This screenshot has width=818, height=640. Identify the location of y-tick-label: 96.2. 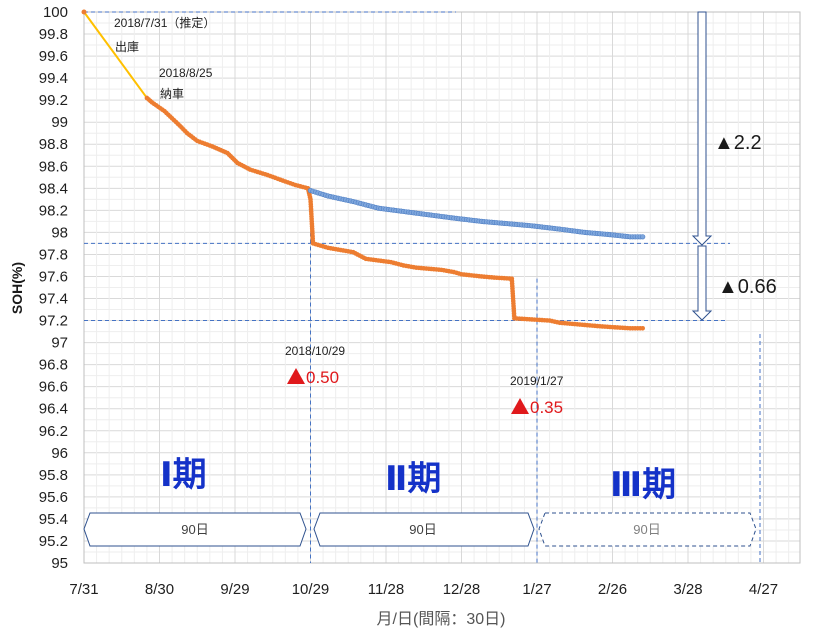
(53, 431).